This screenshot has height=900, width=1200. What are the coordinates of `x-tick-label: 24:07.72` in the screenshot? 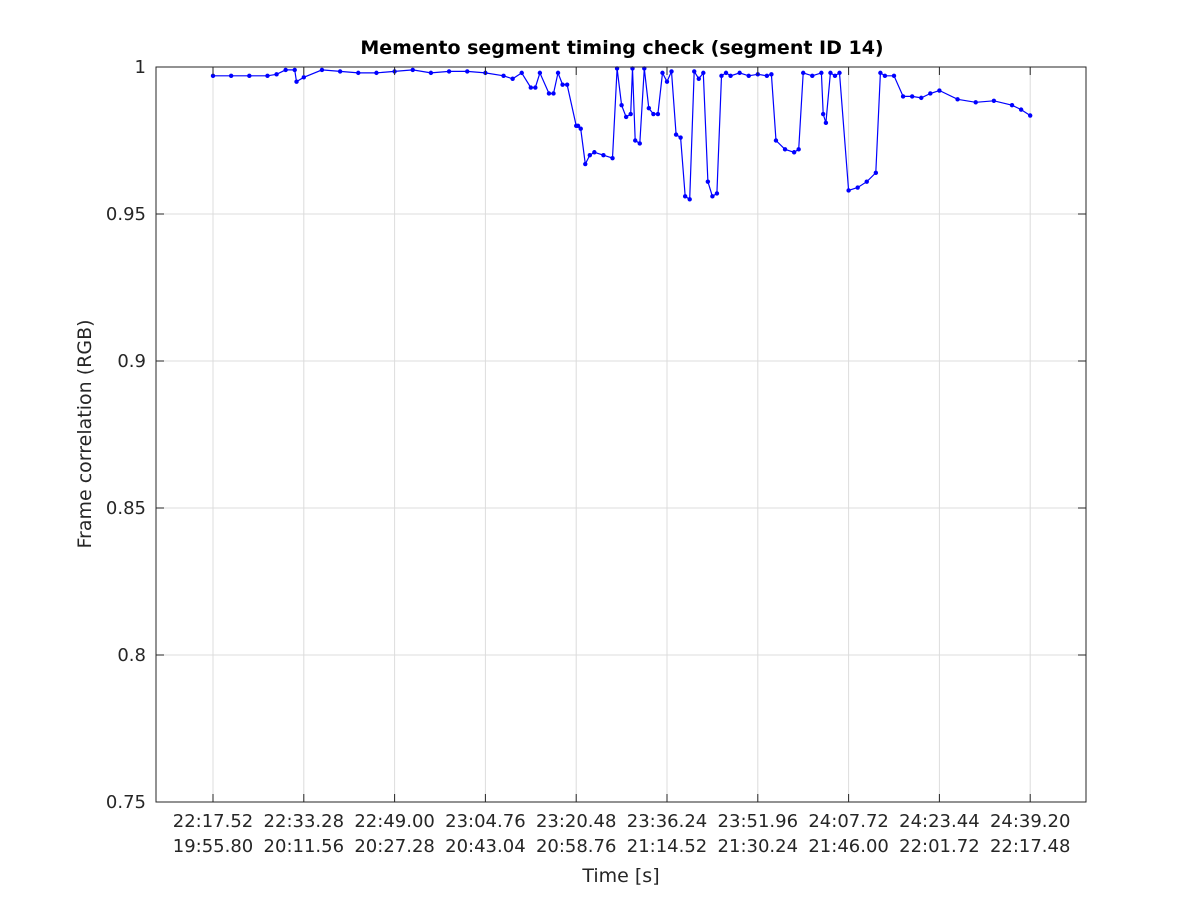 It's located at (848, 821).